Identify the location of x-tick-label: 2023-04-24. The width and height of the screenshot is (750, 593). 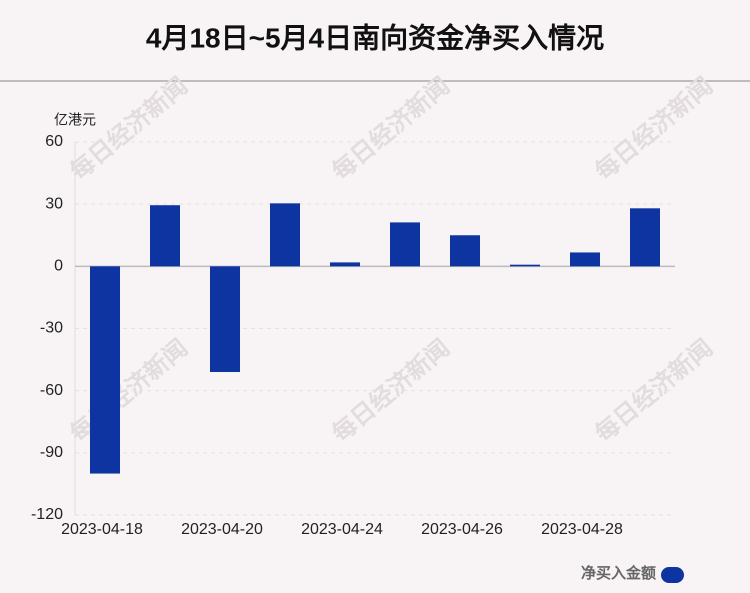
(342, 529).